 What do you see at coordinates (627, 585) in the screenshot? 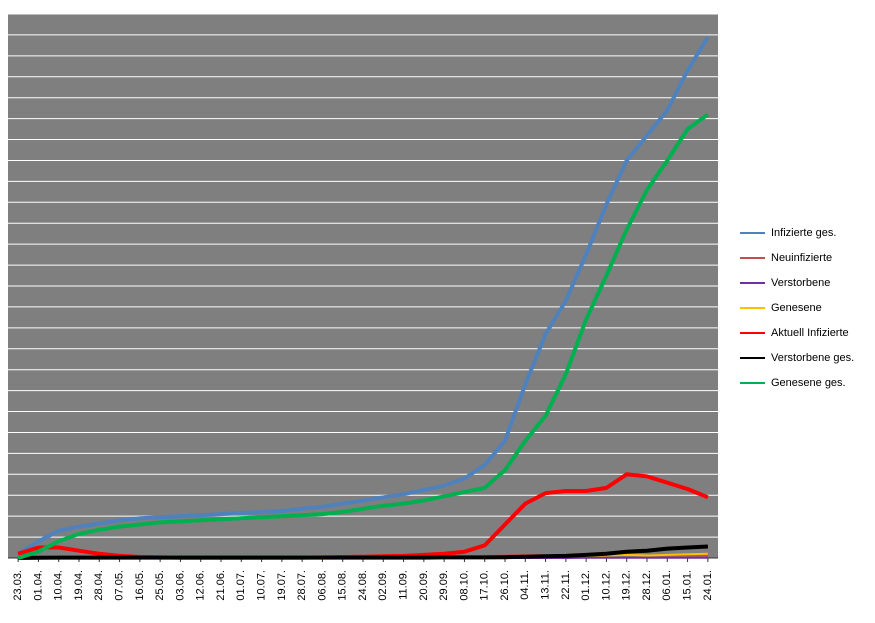
I see `x-tick-label: 19.12.` at bounding box center [627, 585].